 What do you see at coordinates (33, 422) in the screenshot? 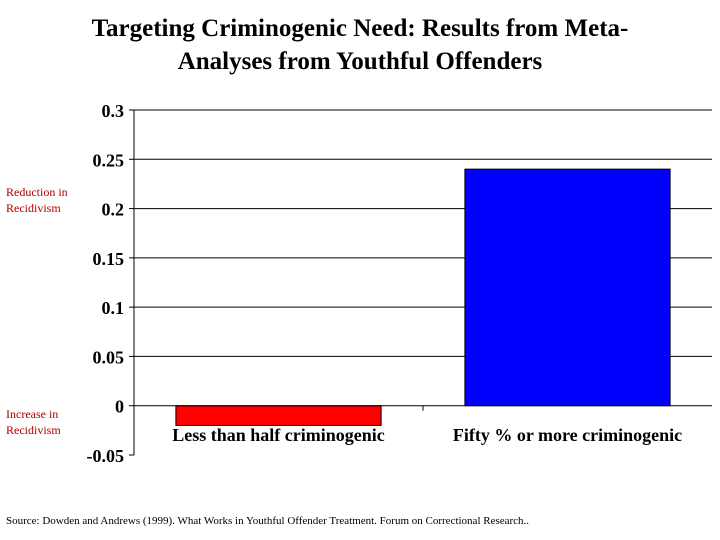
I see `increase-note: Increase in Recidivism` at bounding box center [33, 422].